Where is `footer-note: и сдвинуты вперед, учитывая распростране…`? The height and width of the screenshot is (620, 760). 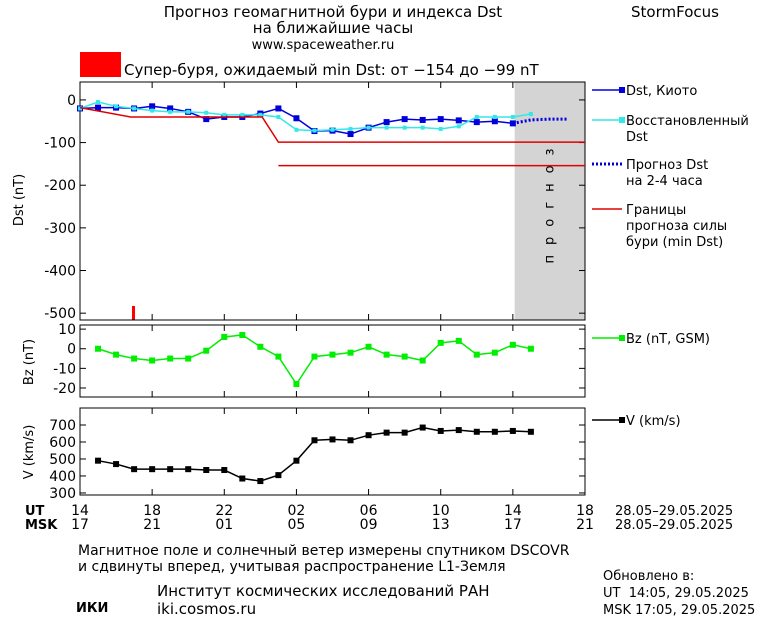 footer-note: и сдвинуты вперед, учитывая распростране… is located at coordinates (292, 567).